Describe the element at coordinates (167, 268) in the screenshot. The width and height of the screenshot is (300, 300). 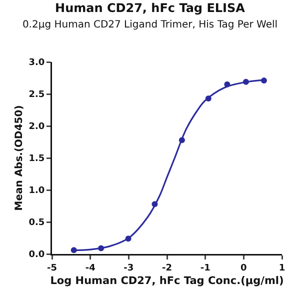
I see `x-tick-label: -2` at that location.